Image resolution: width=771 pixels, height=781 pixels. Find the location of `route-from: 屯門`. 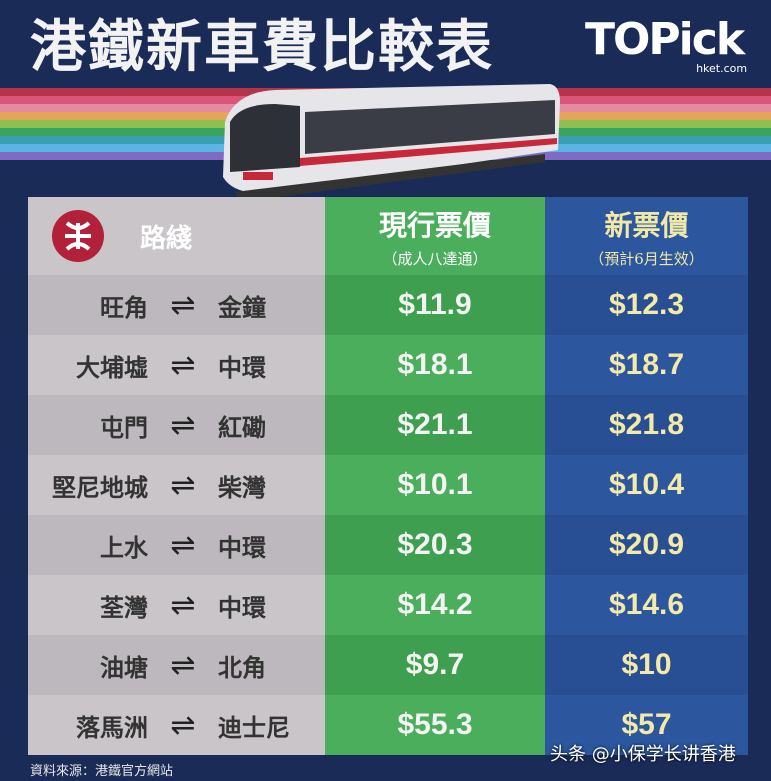

route-from: 屯門 is located at coordinates (124, 427).